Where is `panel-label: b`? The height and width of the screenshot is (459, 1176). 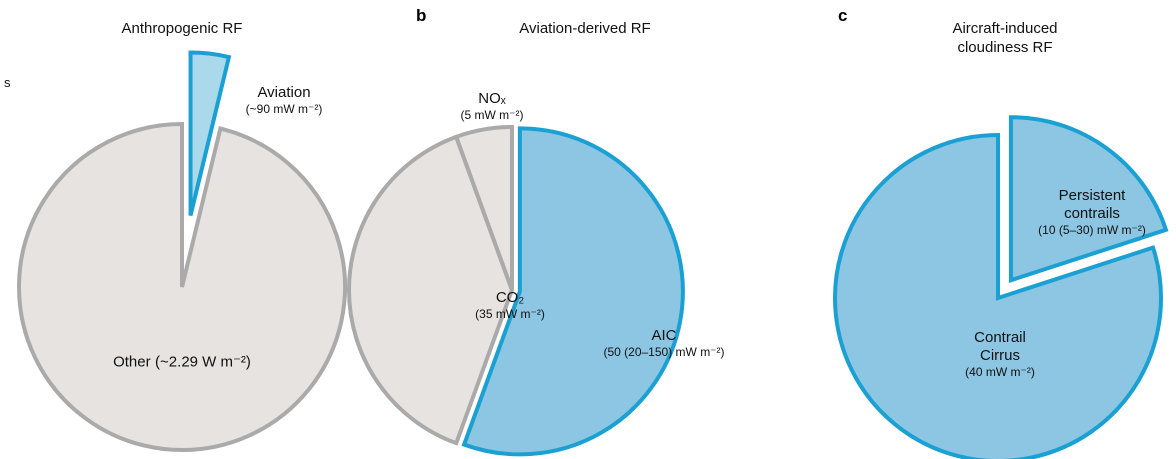 panel-label: b is located at coordinates (421, 15).